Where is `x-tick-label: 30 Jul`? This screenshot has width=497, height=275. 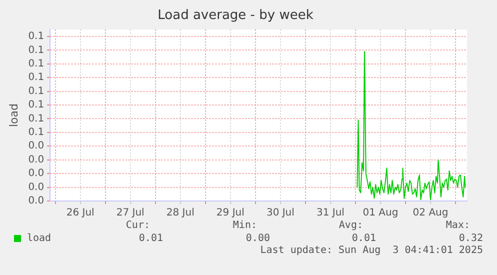
x-tick-label: 30 Jul is located at coordinates (280, 213).